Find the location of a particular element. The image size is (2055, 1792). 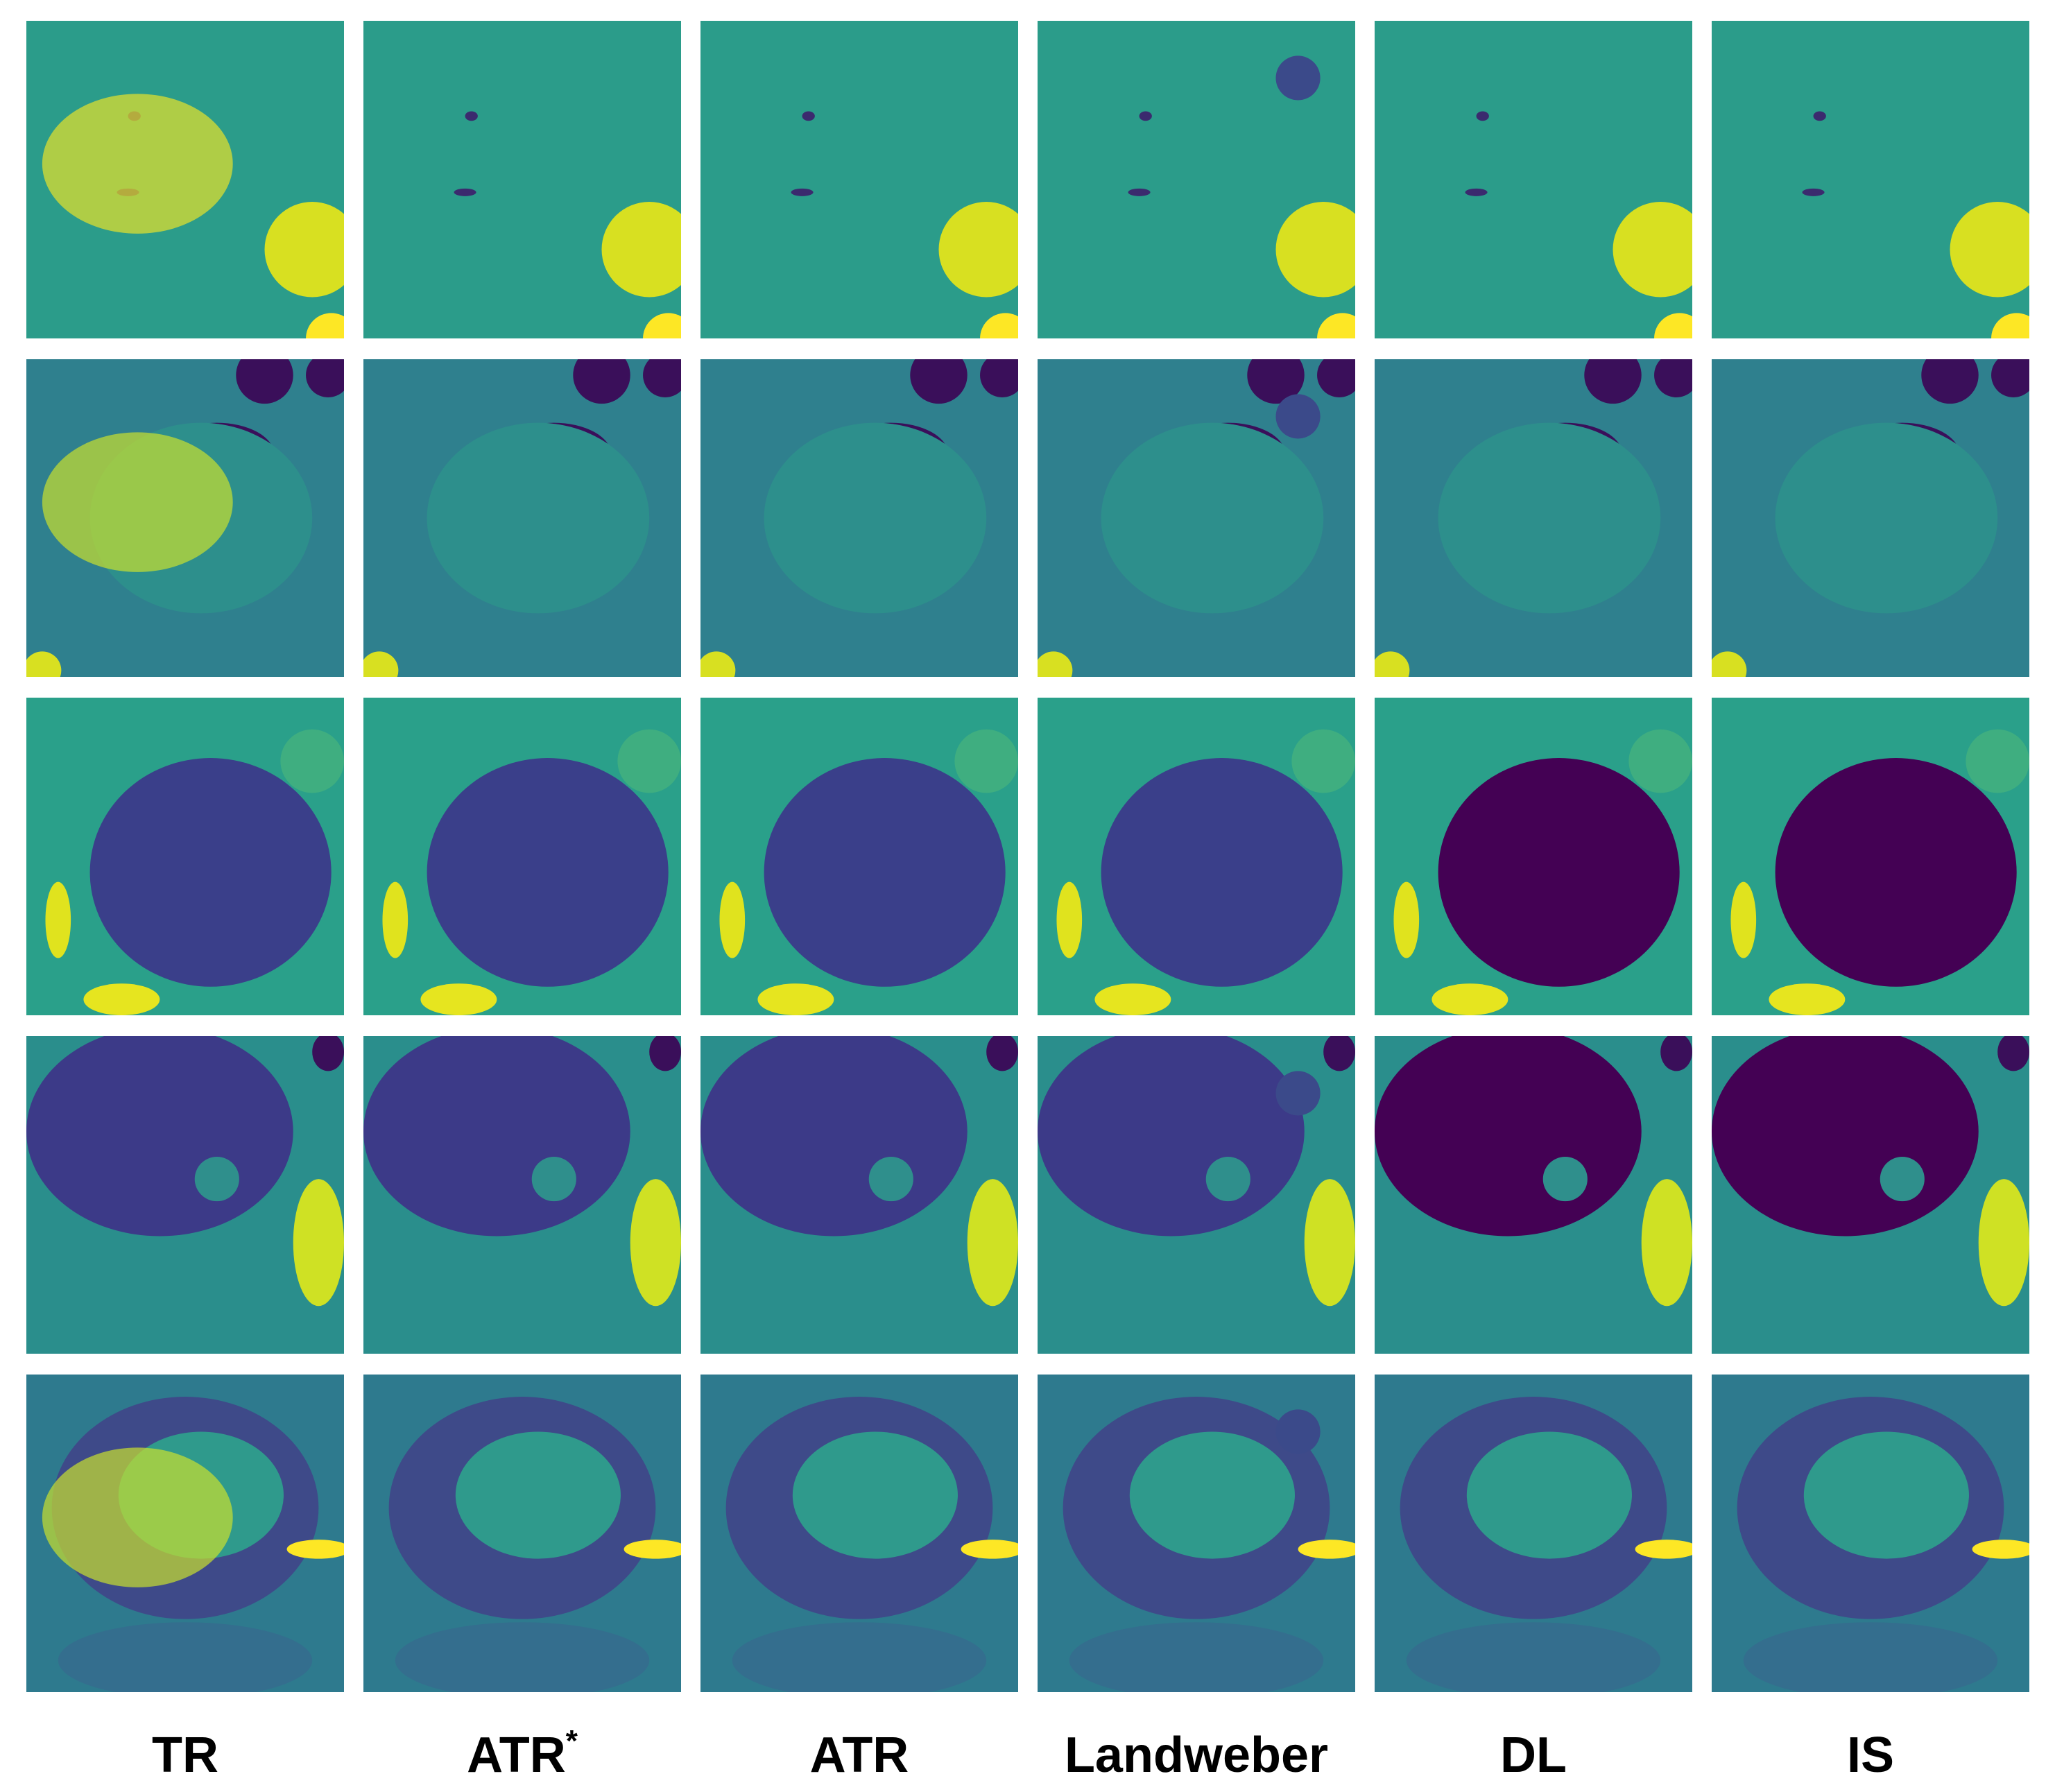

column-label: IS is located at coordinates (1870, 1756).